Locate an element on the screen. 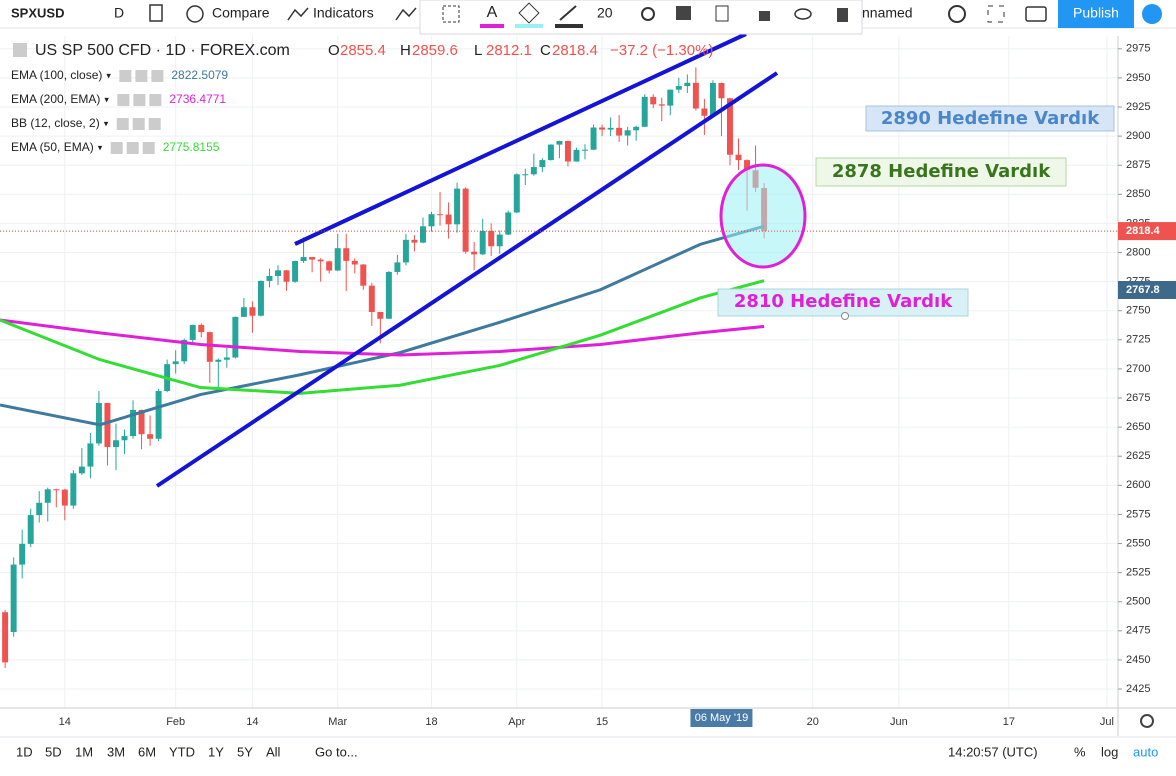 This screenshot has width=1176, height=776. annotation-box is located at coordinates (941, 172).